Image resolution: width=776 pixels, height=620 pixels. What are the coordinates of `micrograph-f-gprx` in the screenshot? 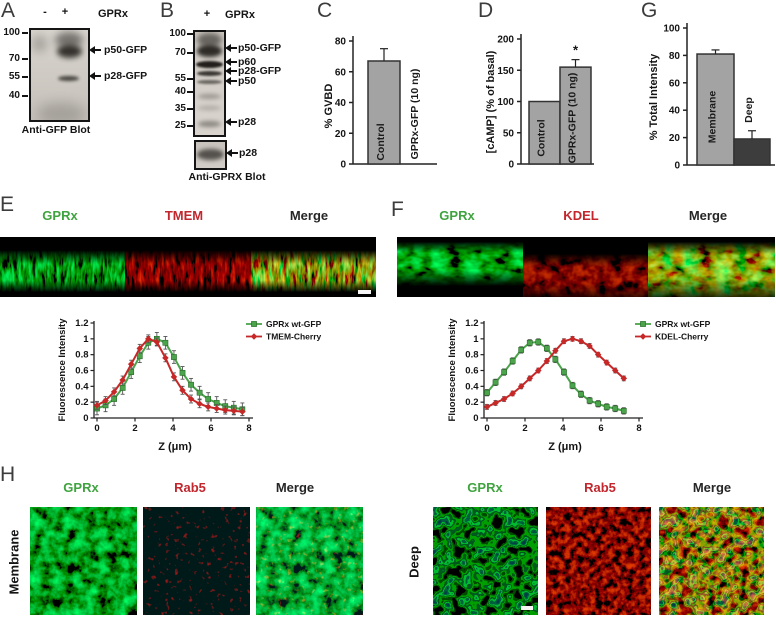 It's located at (460, 267).